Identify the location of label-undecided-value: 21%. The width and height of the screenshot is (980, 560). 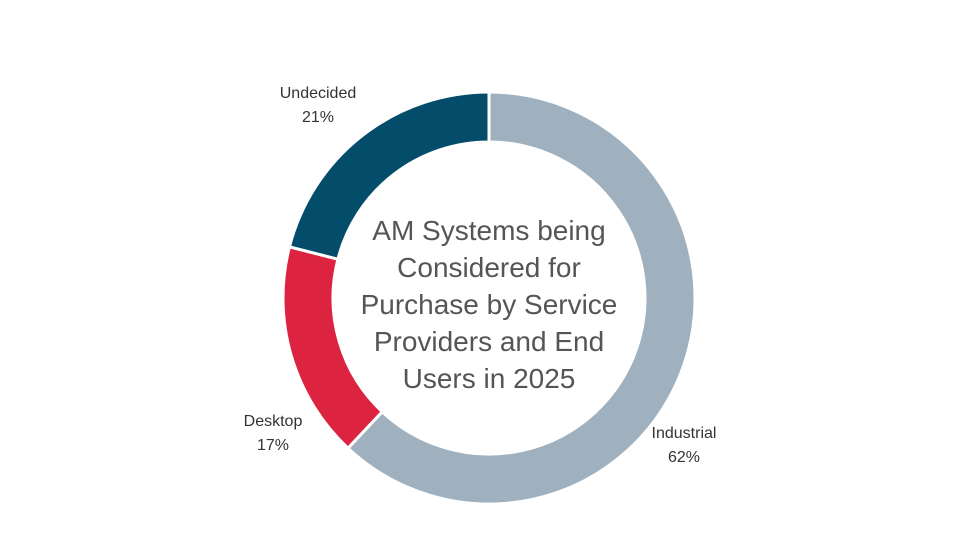
(318, 117).